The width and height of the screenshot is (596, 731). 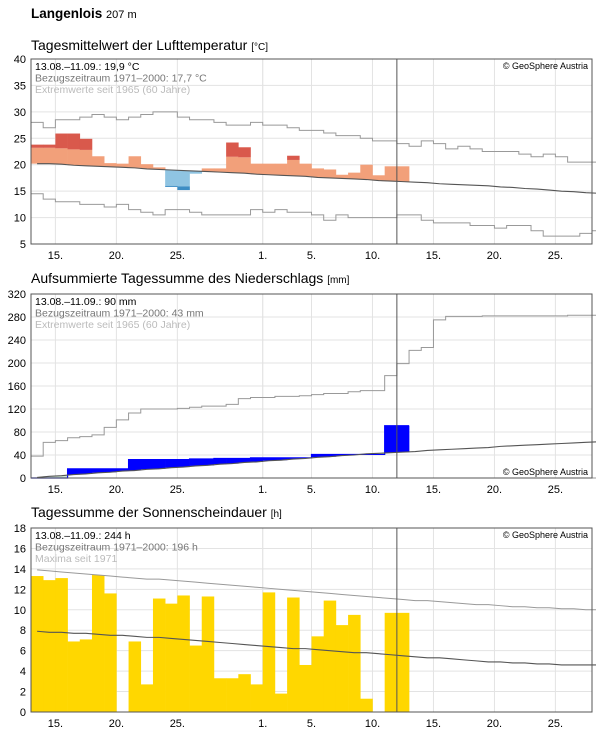 What do you see at coordinates (20, 433) in the screenshot?
I see `precipitation-y-tick-label: 80` at bounding box center [20, 433].